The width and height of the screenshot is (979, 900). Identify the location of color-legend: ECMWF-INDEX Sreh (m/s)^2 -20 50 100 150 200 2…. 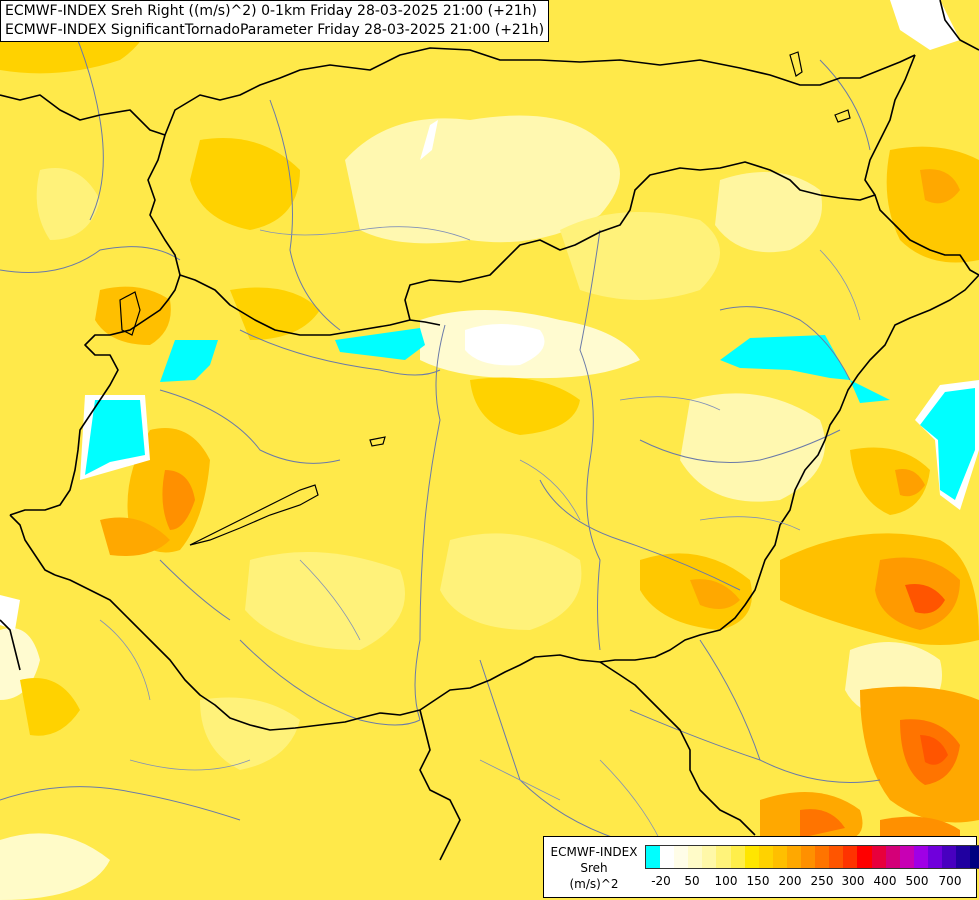
(761, 867).